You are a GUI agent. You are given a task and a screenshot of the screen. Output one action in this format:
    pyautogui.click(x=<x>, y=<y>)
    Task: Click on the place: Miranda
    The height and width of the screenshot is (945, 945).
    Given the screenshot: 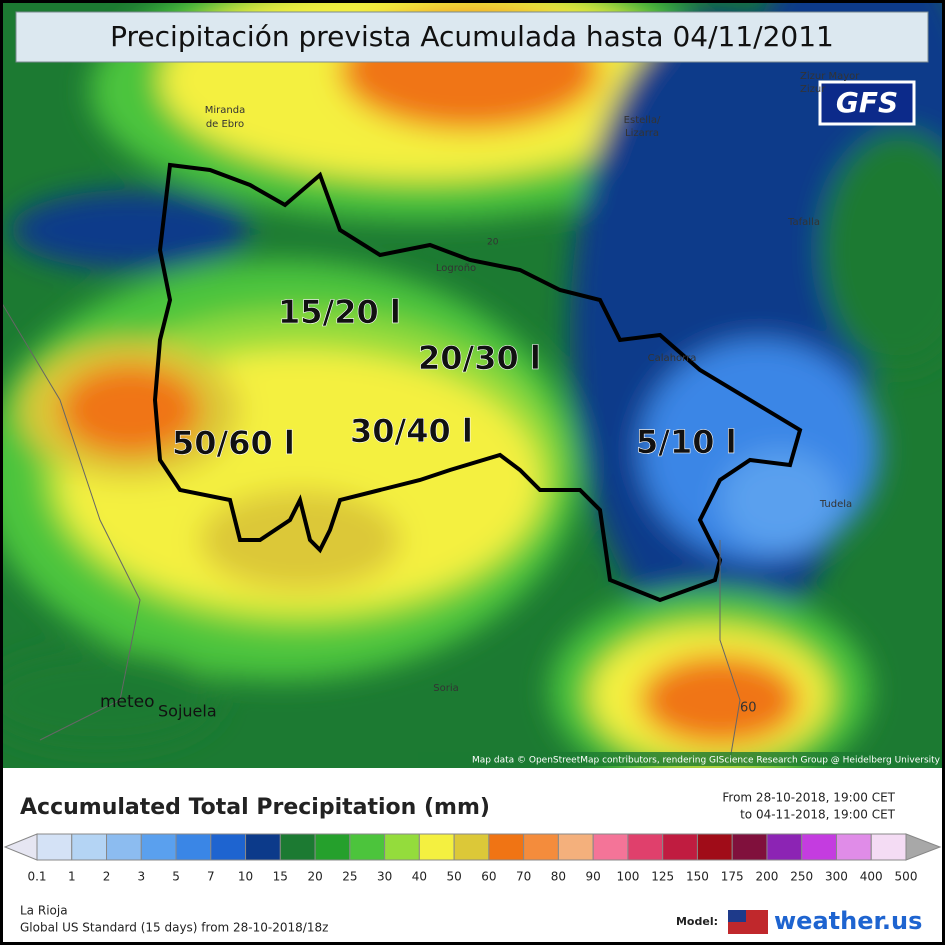 What is the action you would take?
    pyautogui.click(x=225, y=110)
    